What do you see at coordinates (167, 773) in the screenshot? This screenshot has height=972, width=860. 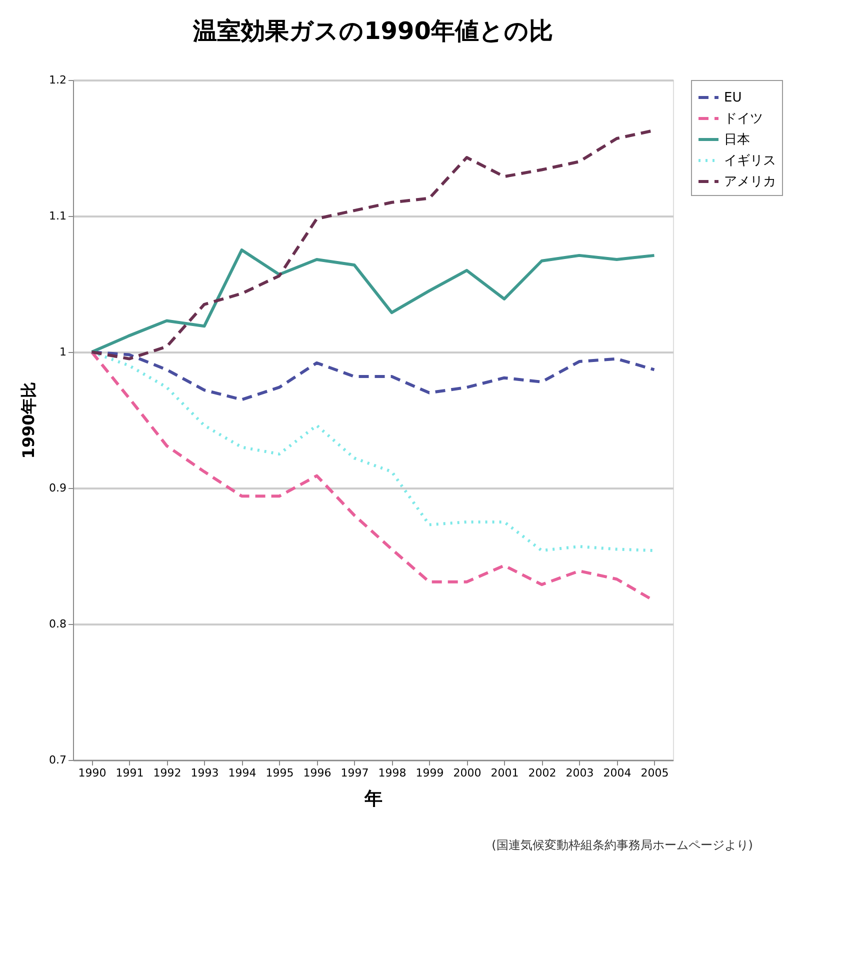 I see `x-tick-label: 1992` at bounding box center [167, 773].